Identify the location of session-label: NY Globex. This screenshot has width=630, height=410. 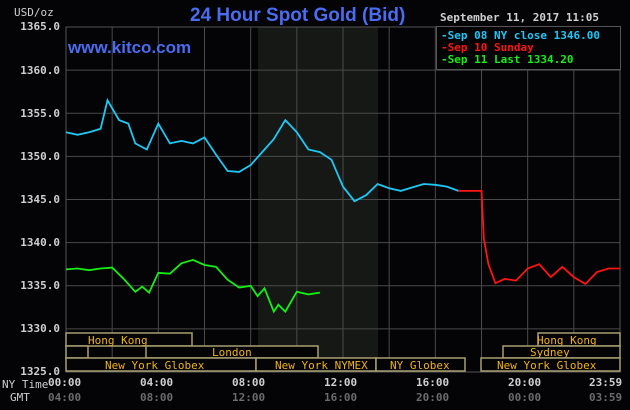
(420, 365).